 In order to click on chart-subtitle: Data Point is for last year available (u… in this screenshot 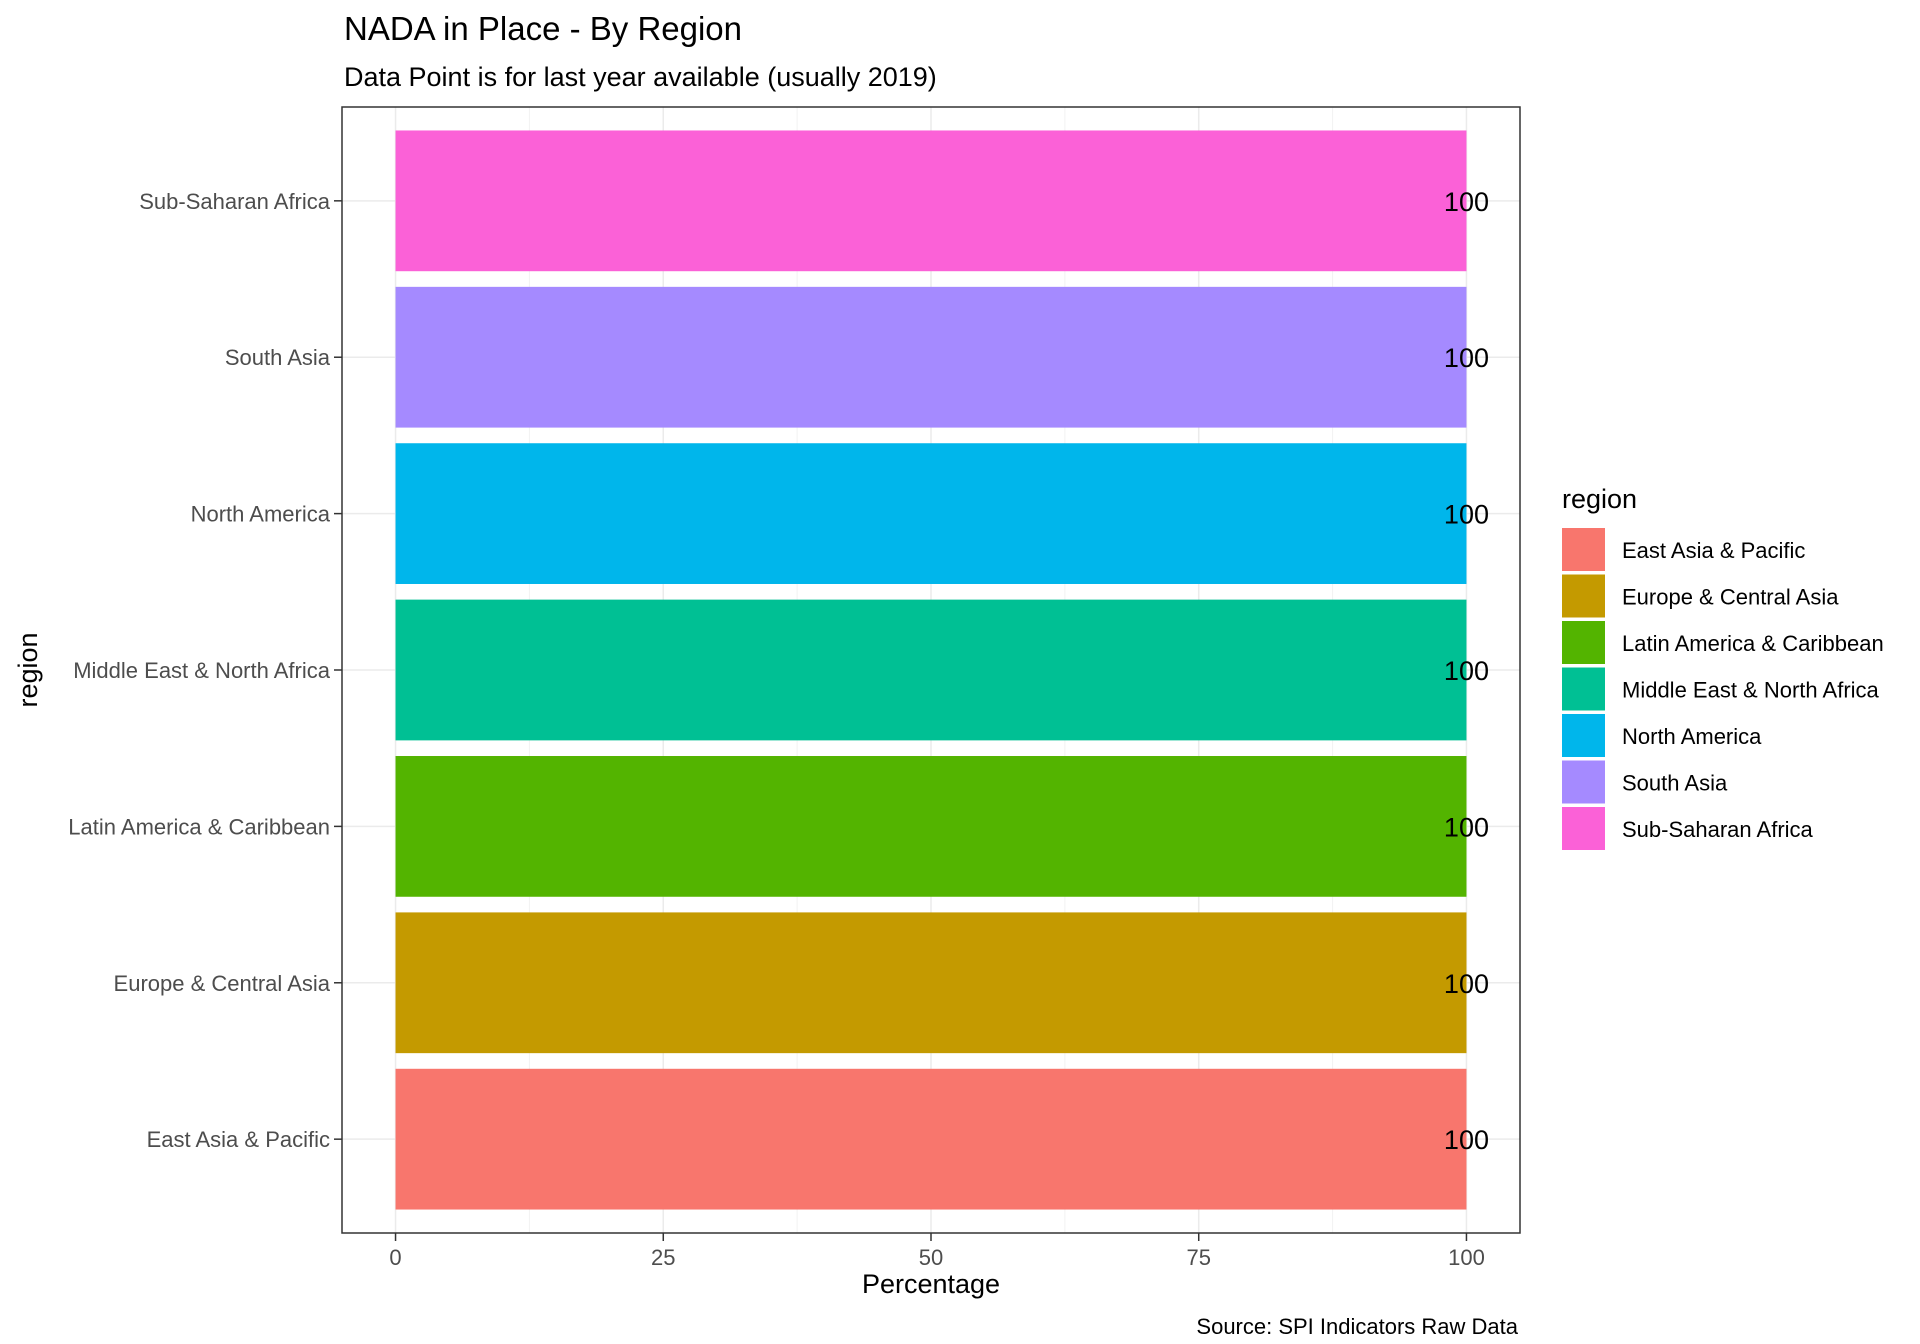, I will do `click(640, 77)`.